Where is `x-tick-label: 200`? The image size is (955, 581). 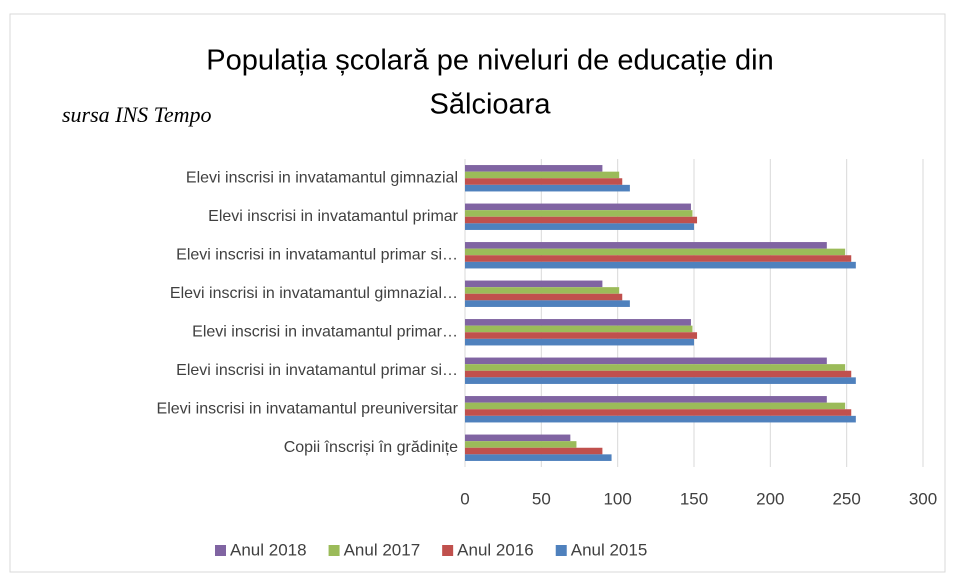 x-tick-label: 200 is located at coordinates (770, 498).